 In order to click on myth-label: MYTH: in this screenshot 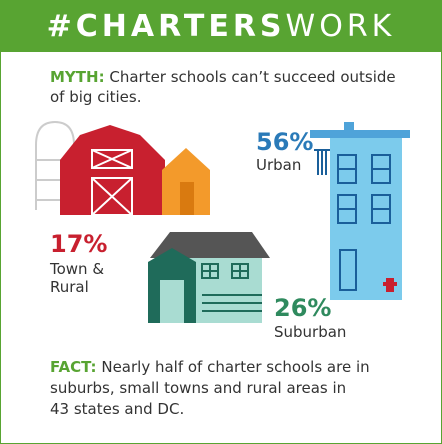, I will do `click(77, 77)`.